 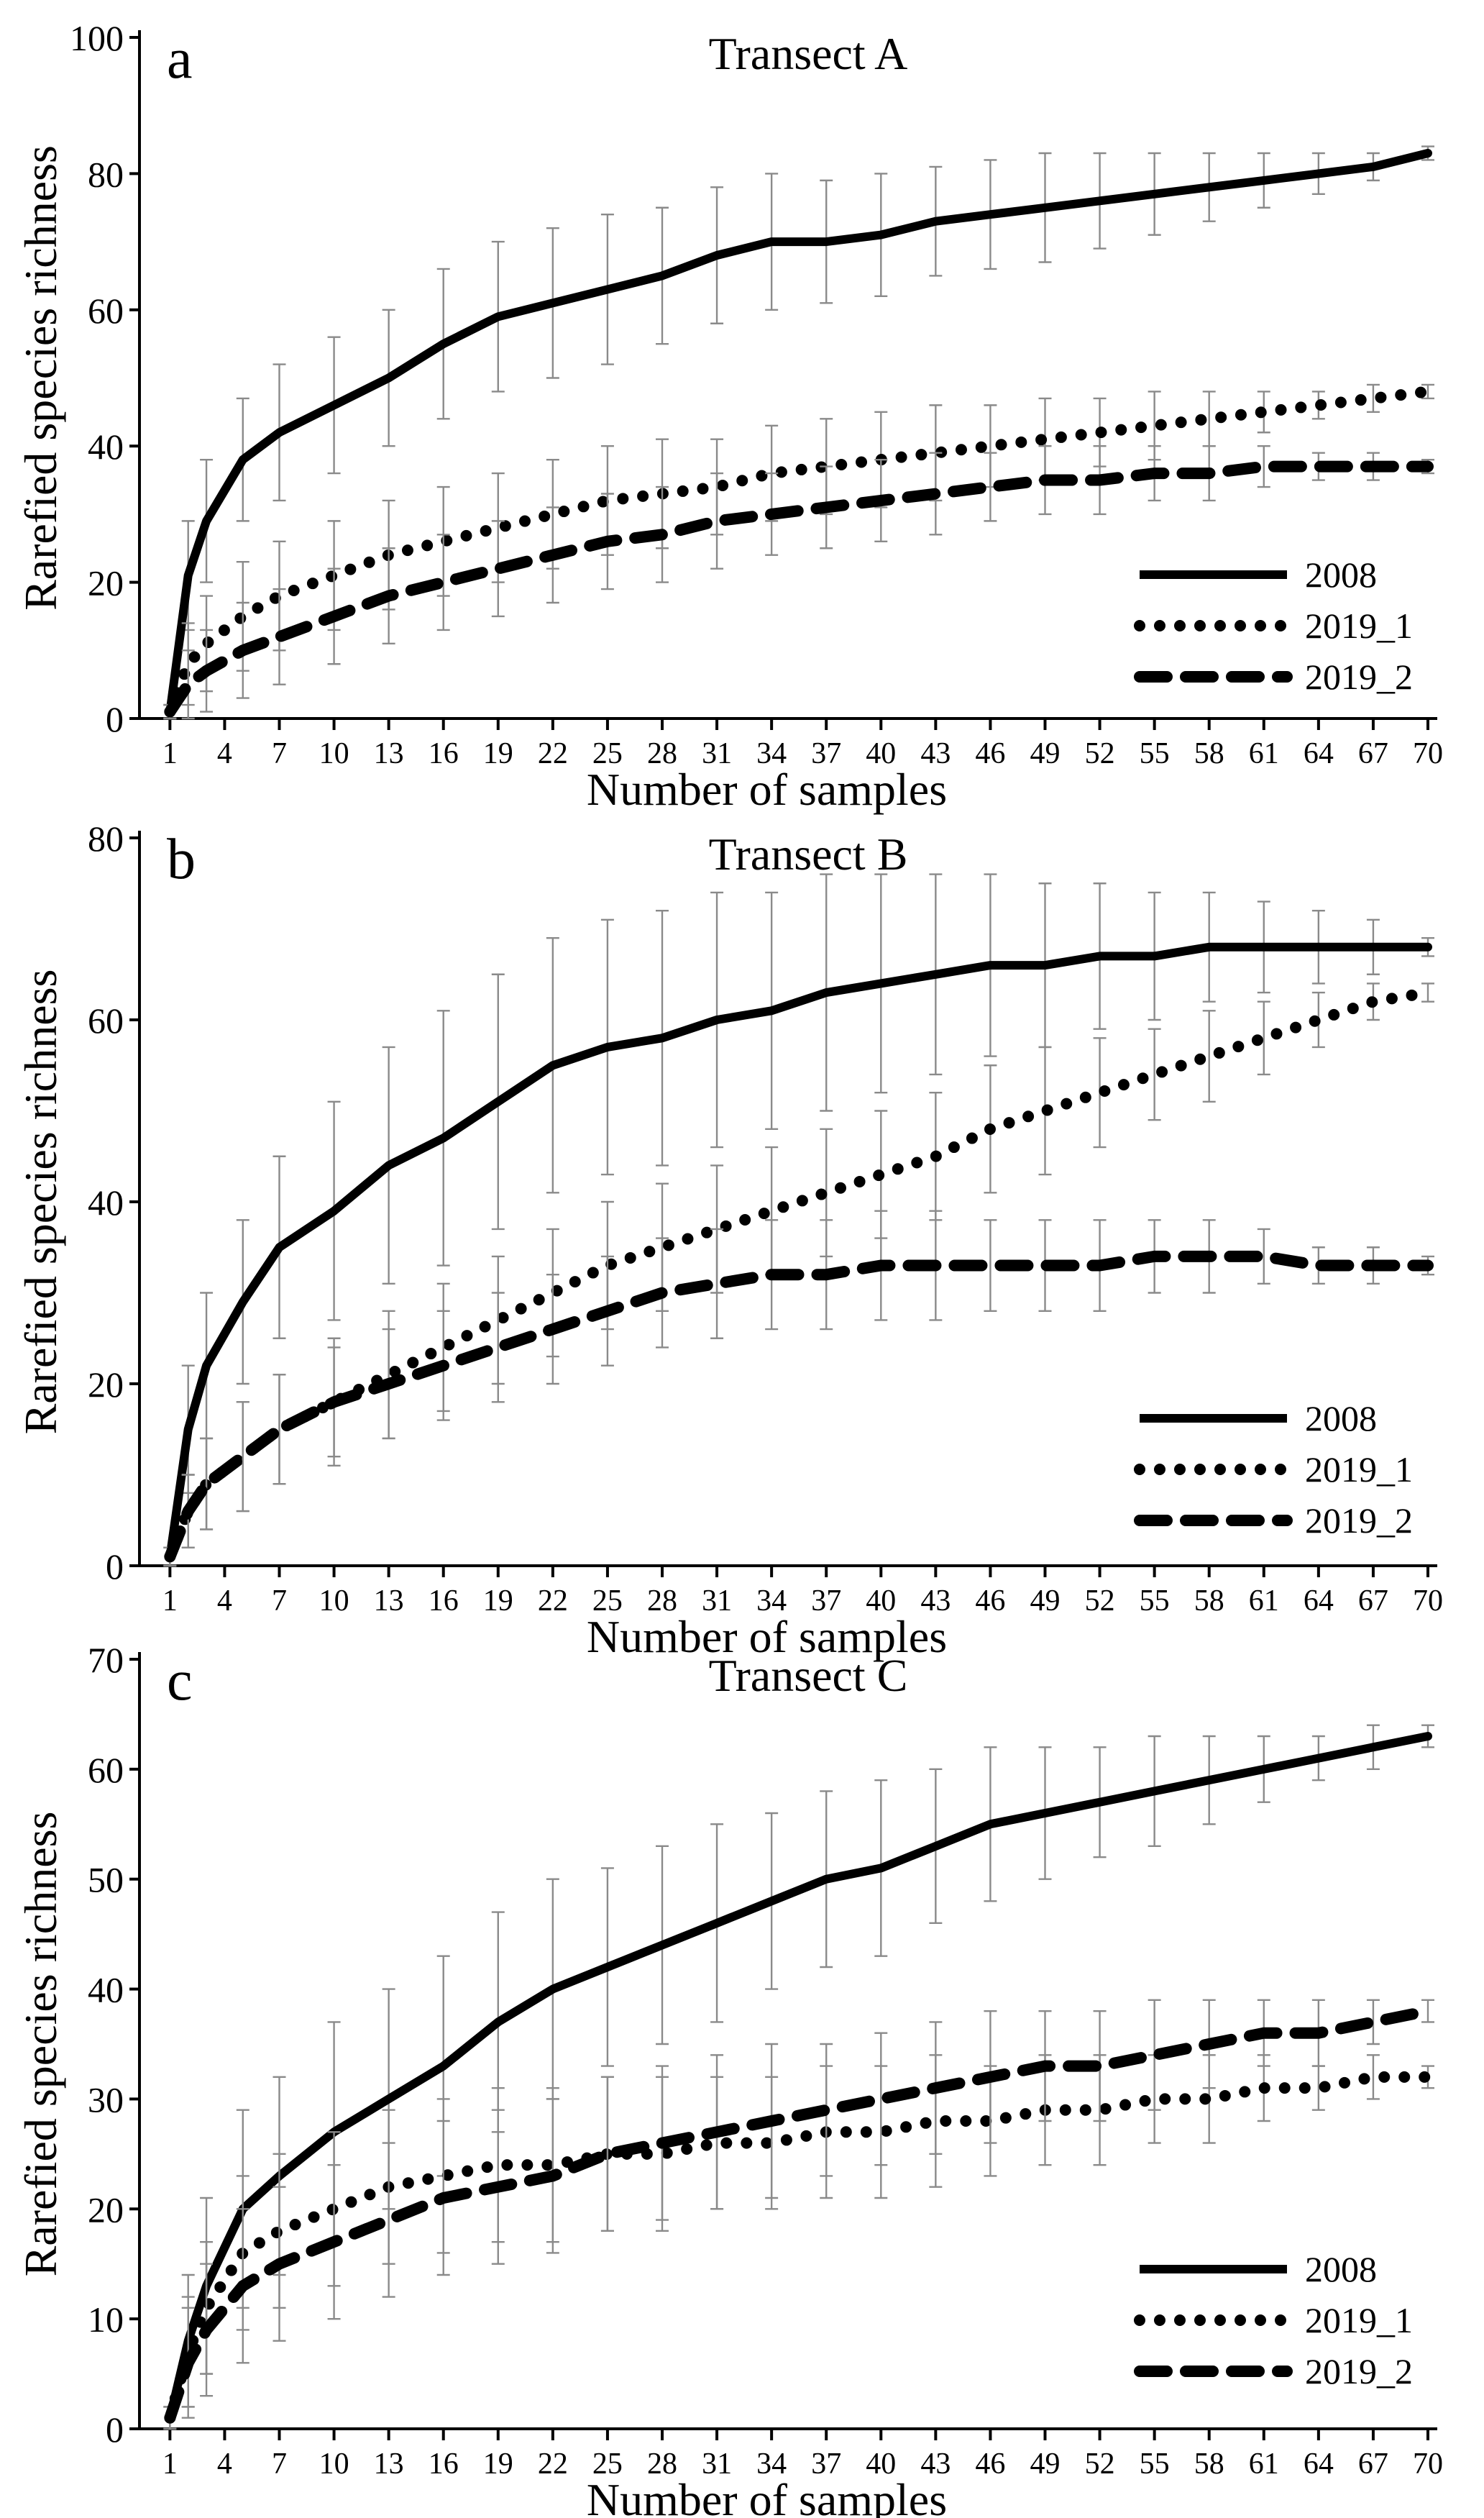 I want to click on y-tick-label: 70, so click(x=106, y=1660).